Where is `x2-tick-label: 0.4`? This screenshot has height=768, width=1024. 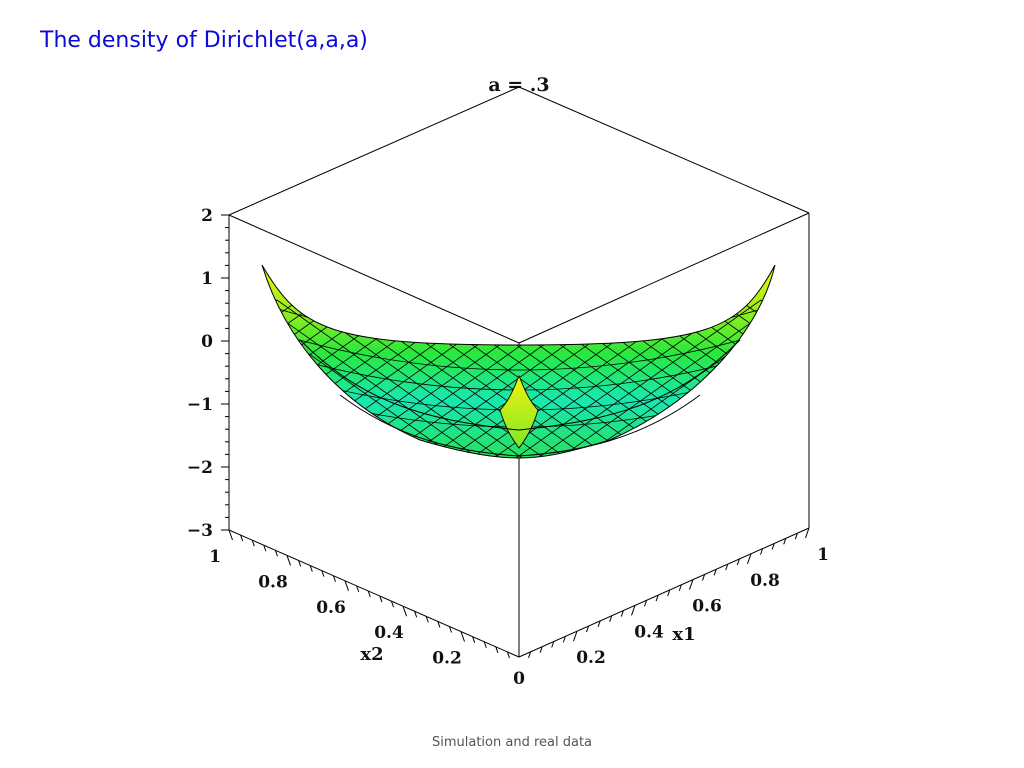 x2-tick-label: 0.4 is located at coordinates (389, 633).